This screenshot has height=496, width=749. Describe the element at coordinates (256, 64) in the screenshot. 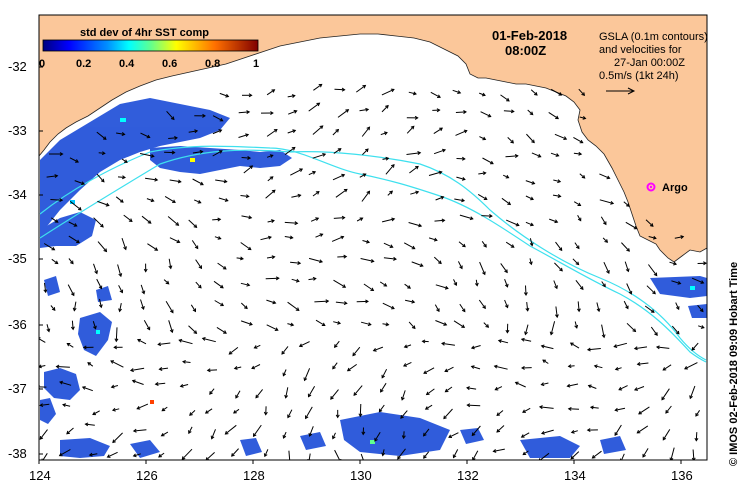

I see `colorbar-tick-5: 1` at that location.